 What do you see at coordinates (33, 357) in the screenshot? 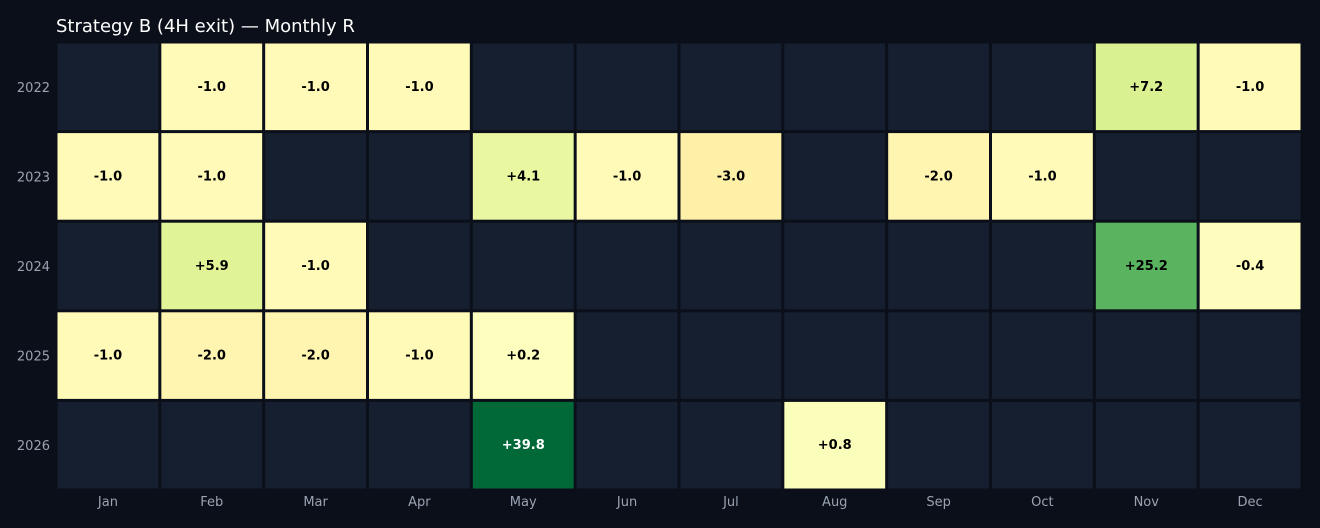
I see `y-tick-label: 2025` at bounding box center [33, 357].